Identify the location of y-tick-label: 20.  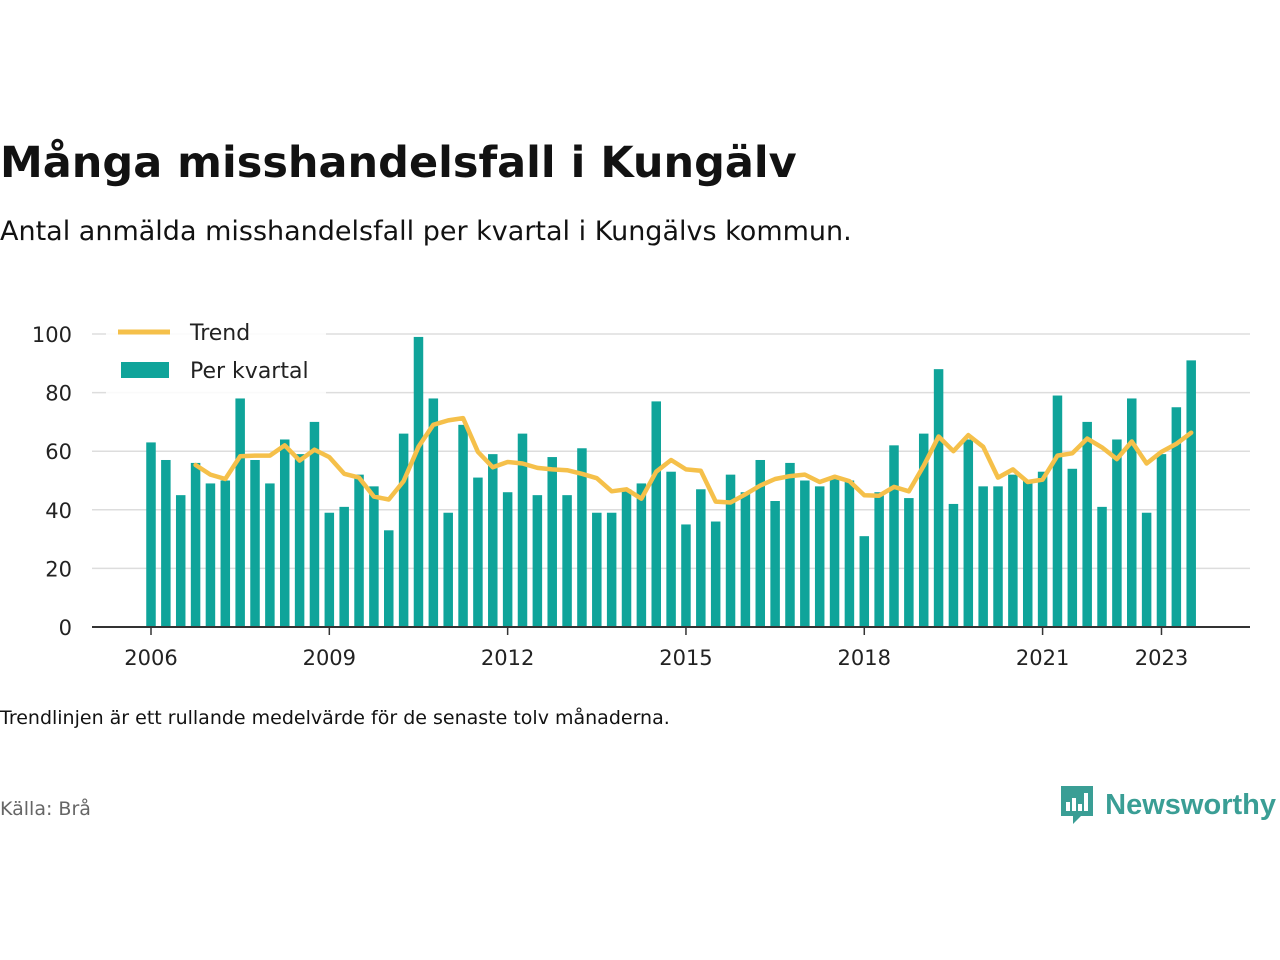
(58, 569).